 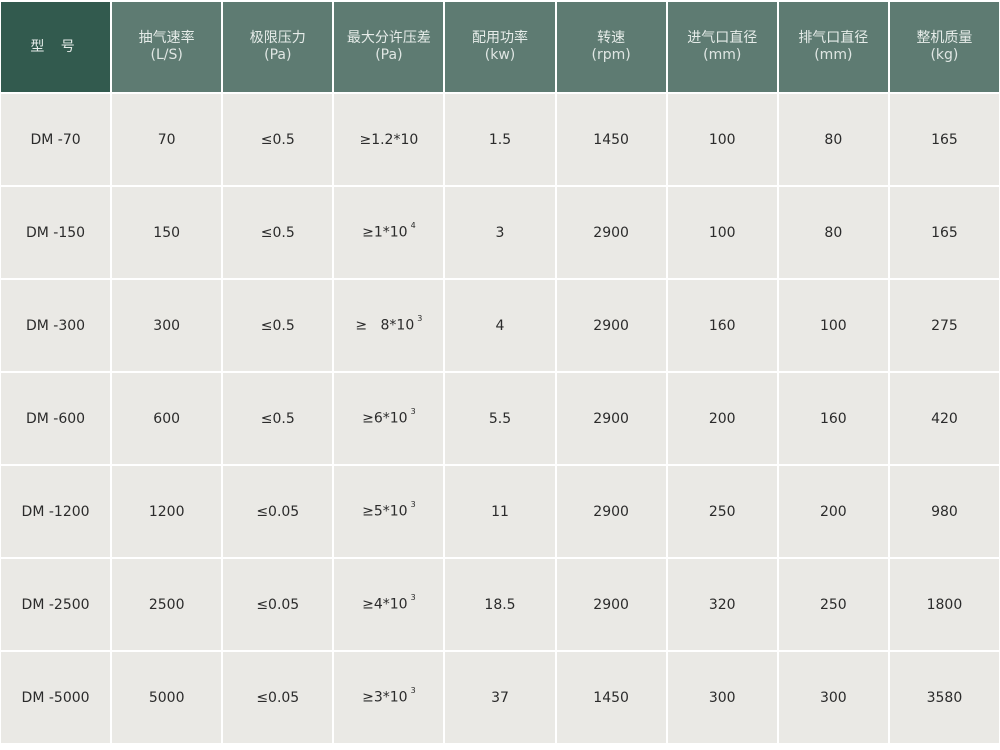 What do you see at coordinates (611, 38) in the screenshot?
I see `header-label: 转速` at bounding box center [611, 38].